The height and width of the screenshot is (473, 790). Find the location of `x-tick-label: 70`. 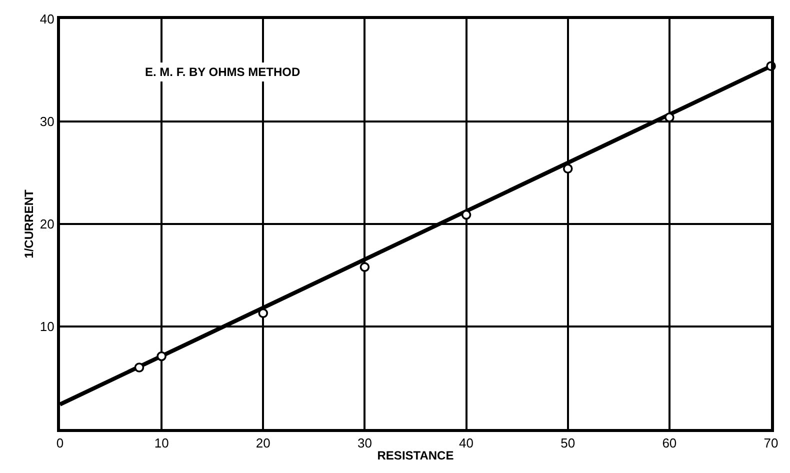

x-tick-label: 70 is located at coordinates (771, 443).